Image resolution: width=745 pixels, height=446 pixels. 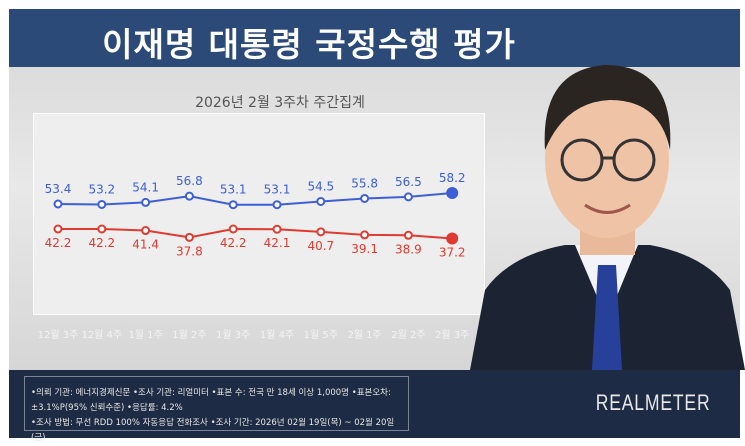 I want to click on data-label: 55.8, so click(x=364, y=183).